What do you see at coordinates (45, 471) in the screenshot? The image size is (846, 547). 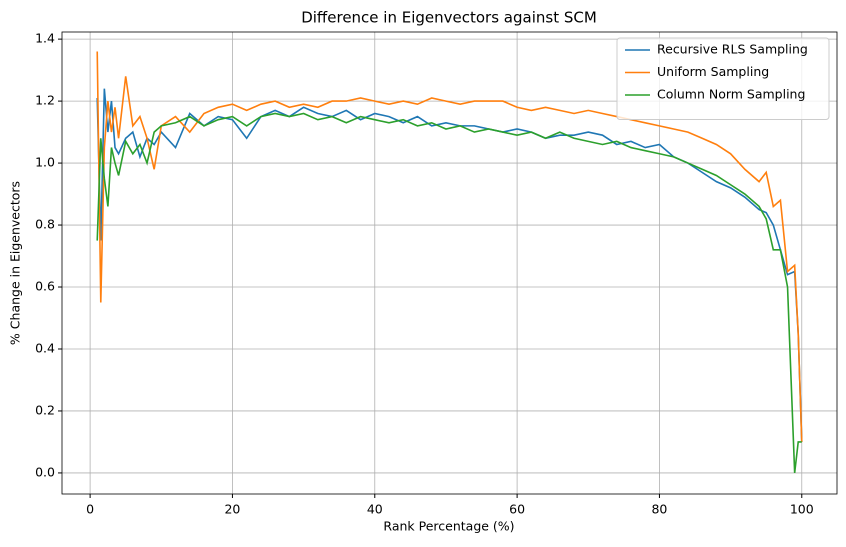 I see `y-tick-label: 0.0` at bounding box center [45, 471].